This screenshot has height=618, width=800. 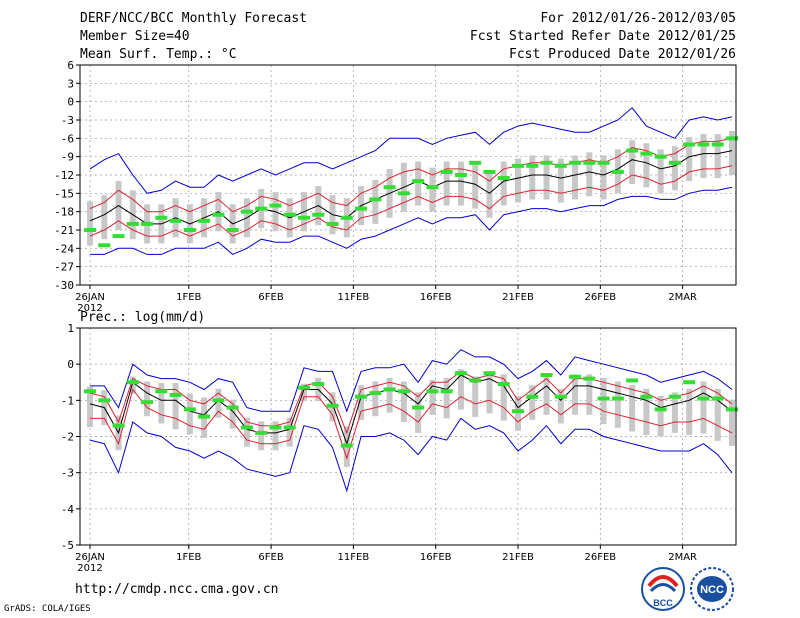 What do you see at coordinates (64, 175) in the screenshot?
I see `y-tick-label: -12` at bounding box center [64, 175].